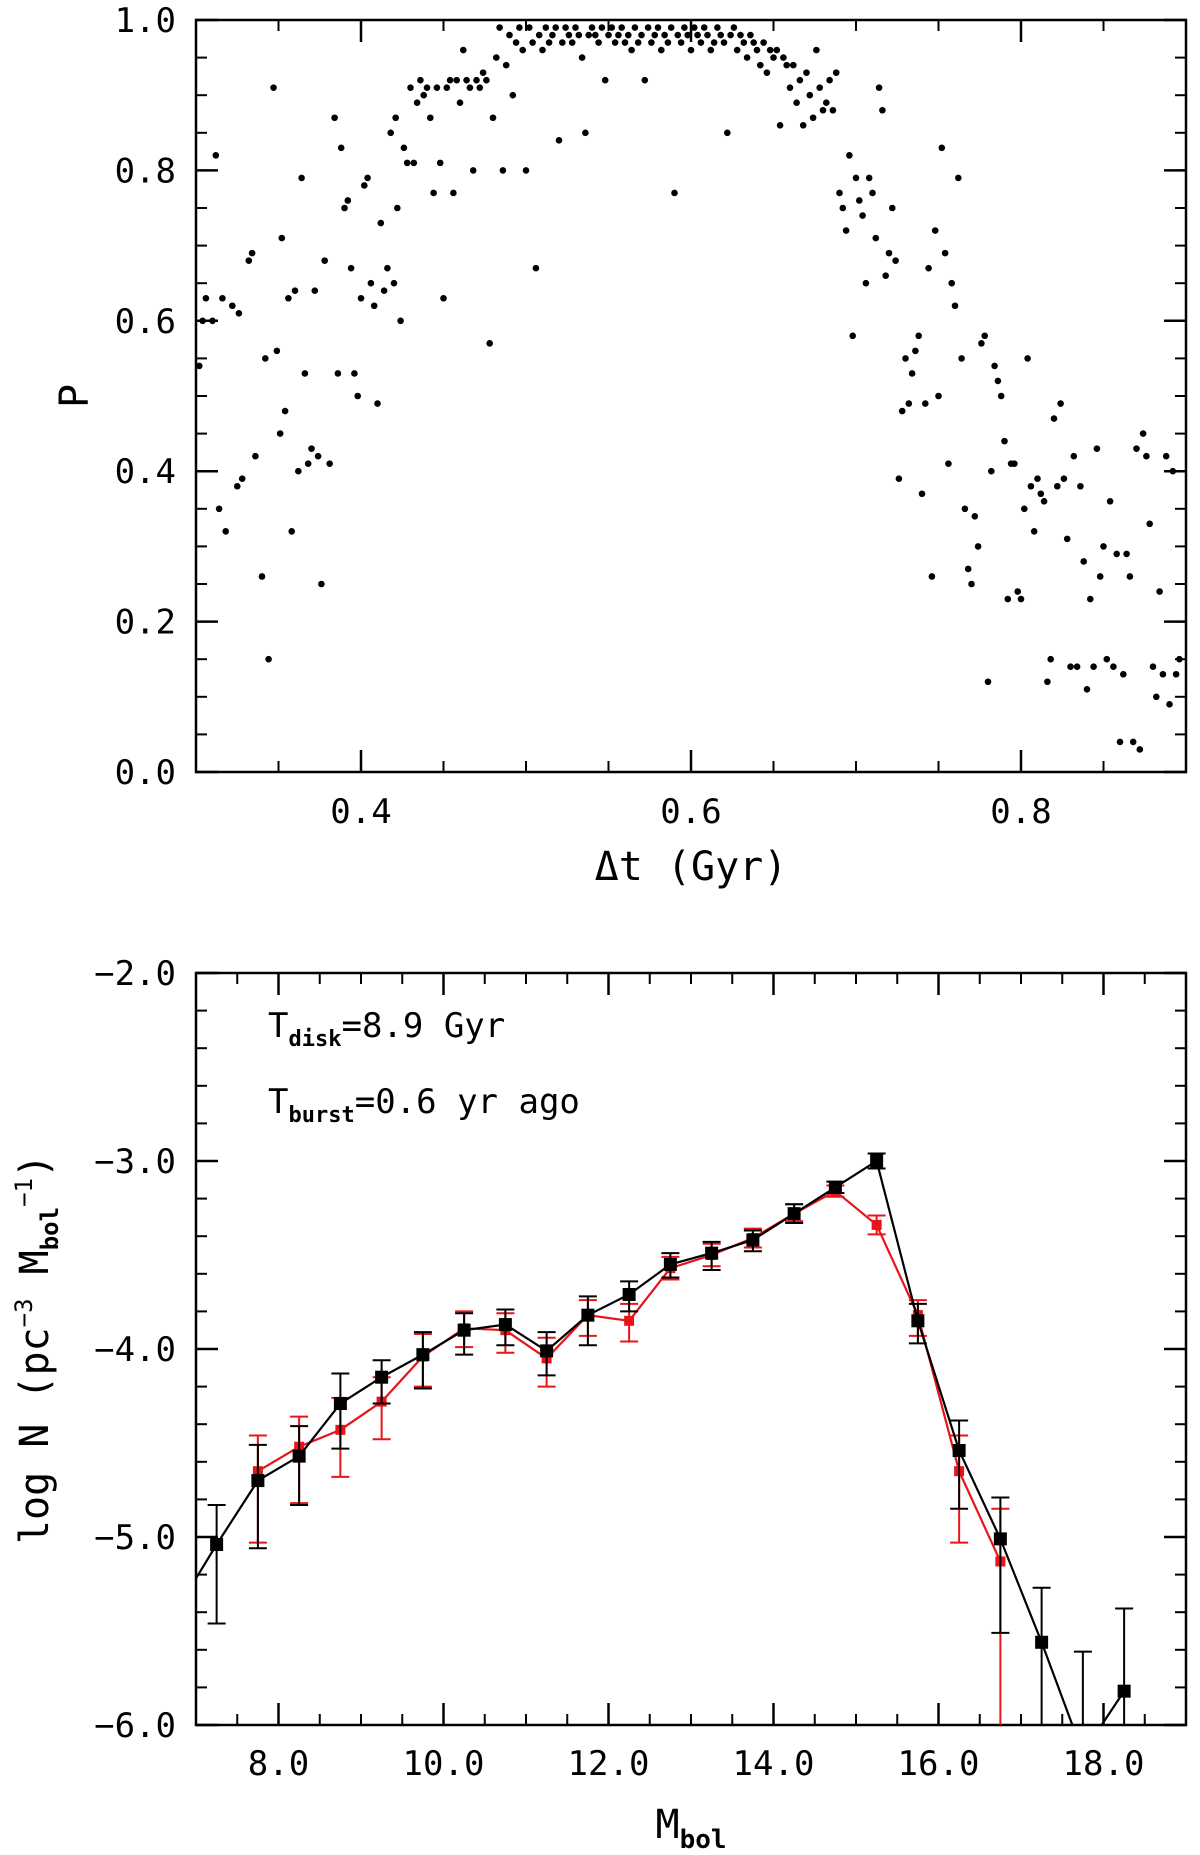 The height and width of the screenshot is (1855, 1200). I want to click on x-tick-label: 12.0, so click(609, 1764).